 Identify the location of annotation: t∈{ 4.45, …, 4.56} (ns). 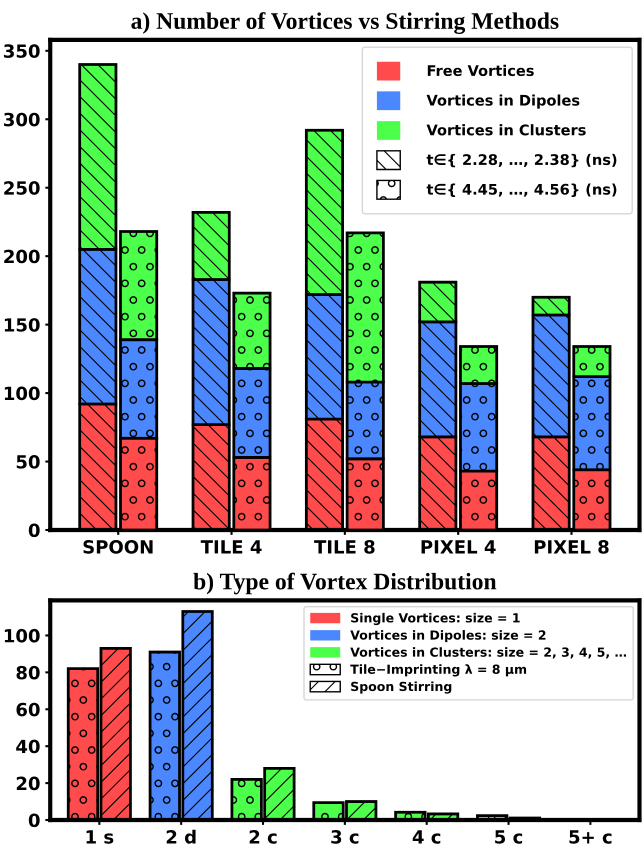
(521, 190).